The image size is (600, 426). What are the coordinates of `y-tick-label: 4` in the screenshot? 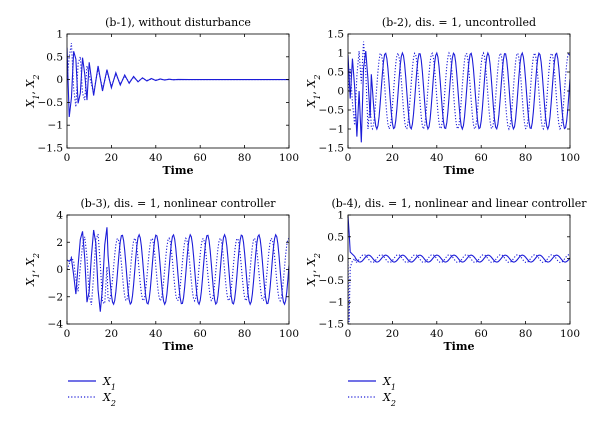 It's located at (59, 216).